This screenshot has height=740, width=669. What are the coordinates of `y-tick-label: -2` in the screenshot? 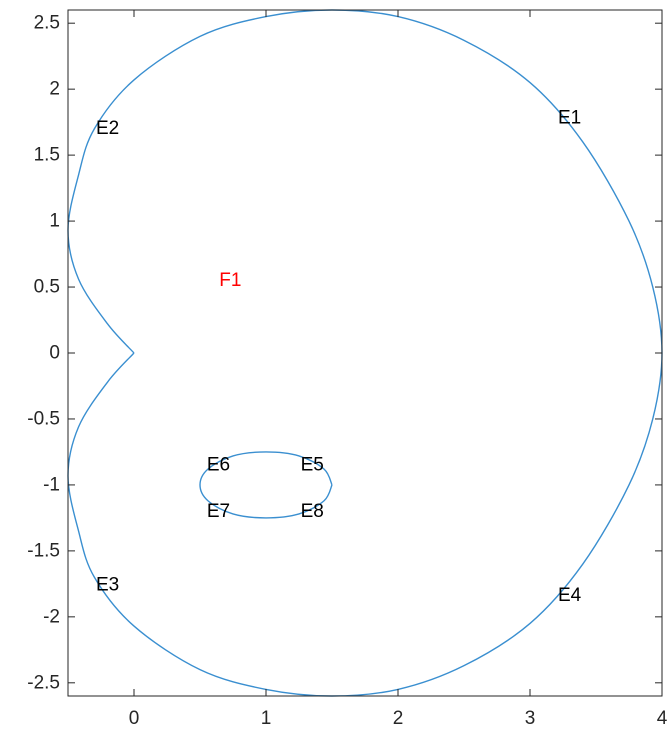 It's located at (51, 616).